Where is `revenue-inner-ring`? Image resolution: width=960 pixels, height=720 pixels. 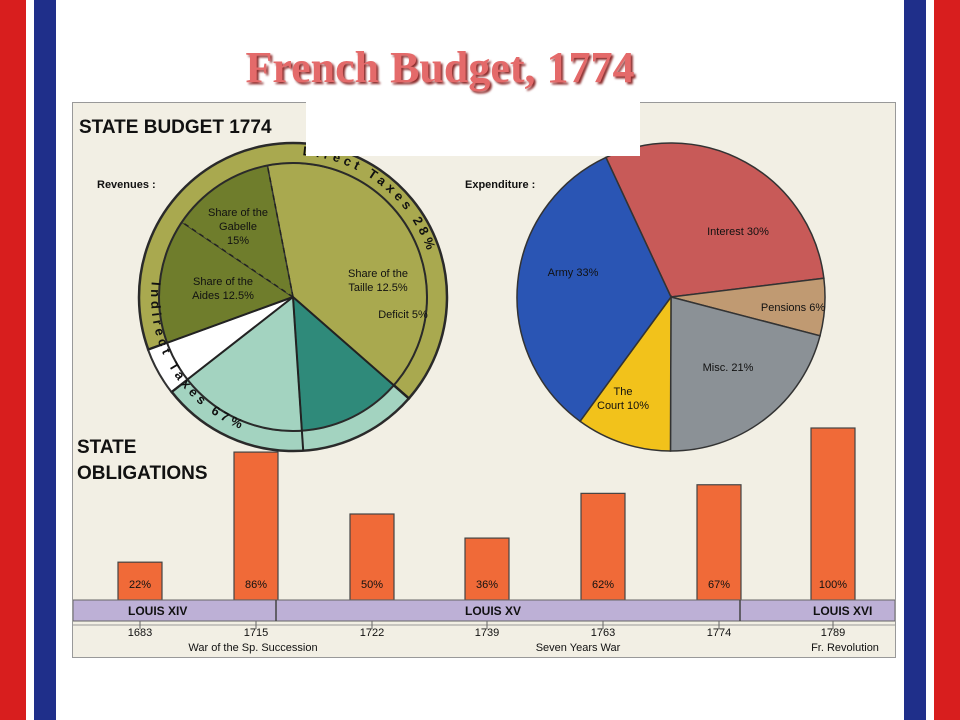
revenue-inner-ring is located at coordinates (293, 297).